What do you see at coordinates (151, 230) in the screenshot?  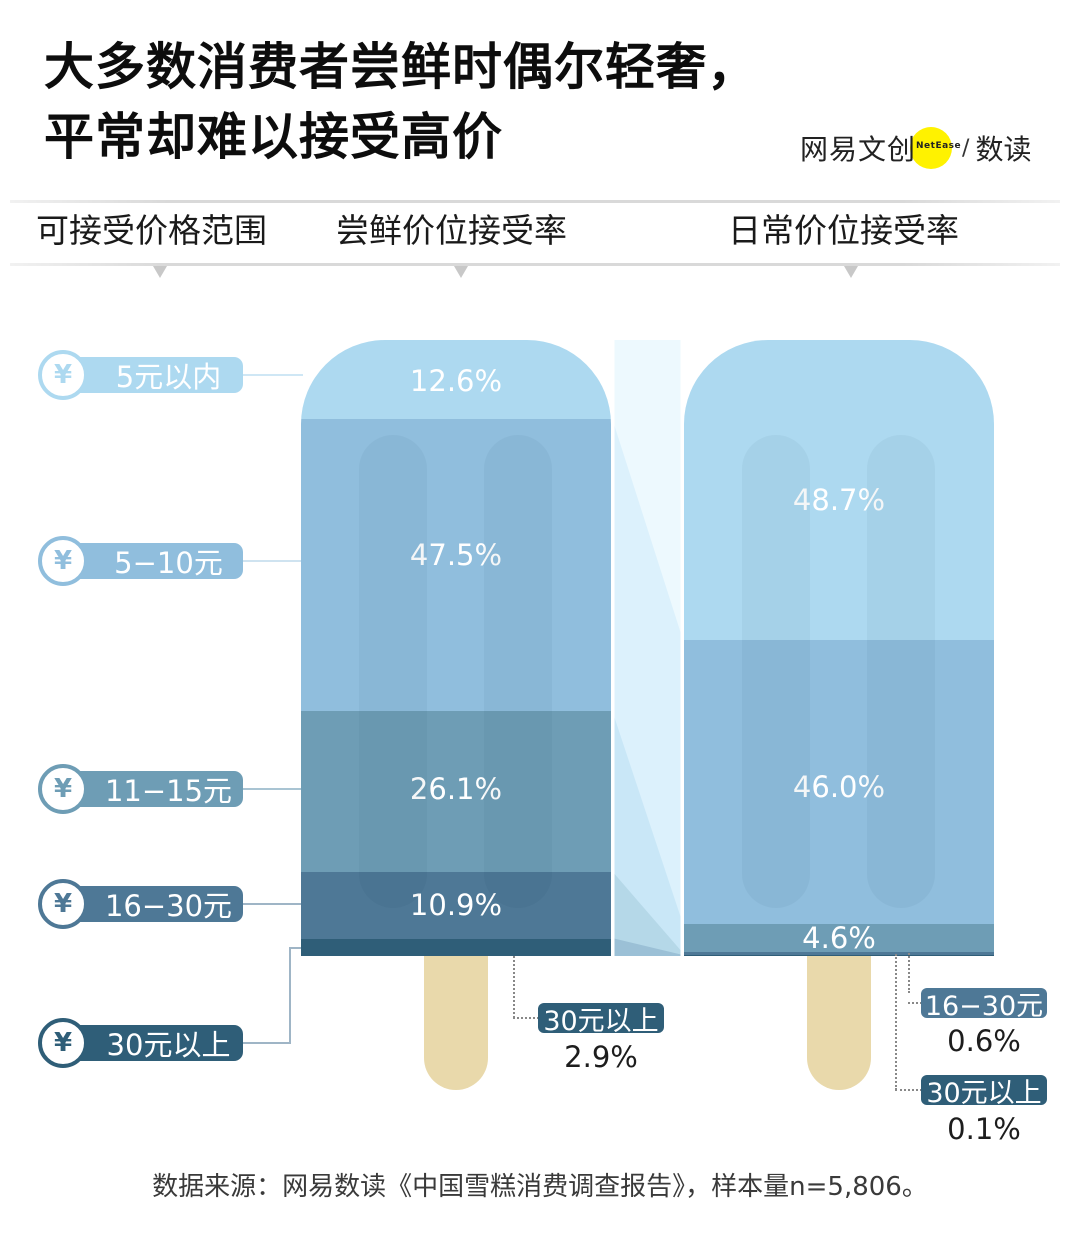 I see `column-header-range: 可接受价格范围` at bounding box center [151, 230].